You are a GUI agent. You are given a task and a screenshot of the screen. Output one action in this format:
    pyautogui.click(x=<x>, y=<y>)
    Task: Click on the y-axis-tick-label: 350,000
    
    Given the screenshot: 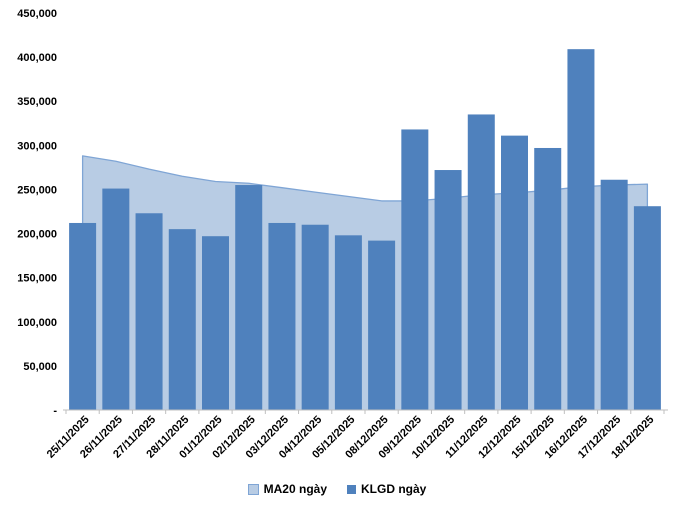 What is the action you would take?
    pyautogui.click(x=37, y=102)
    